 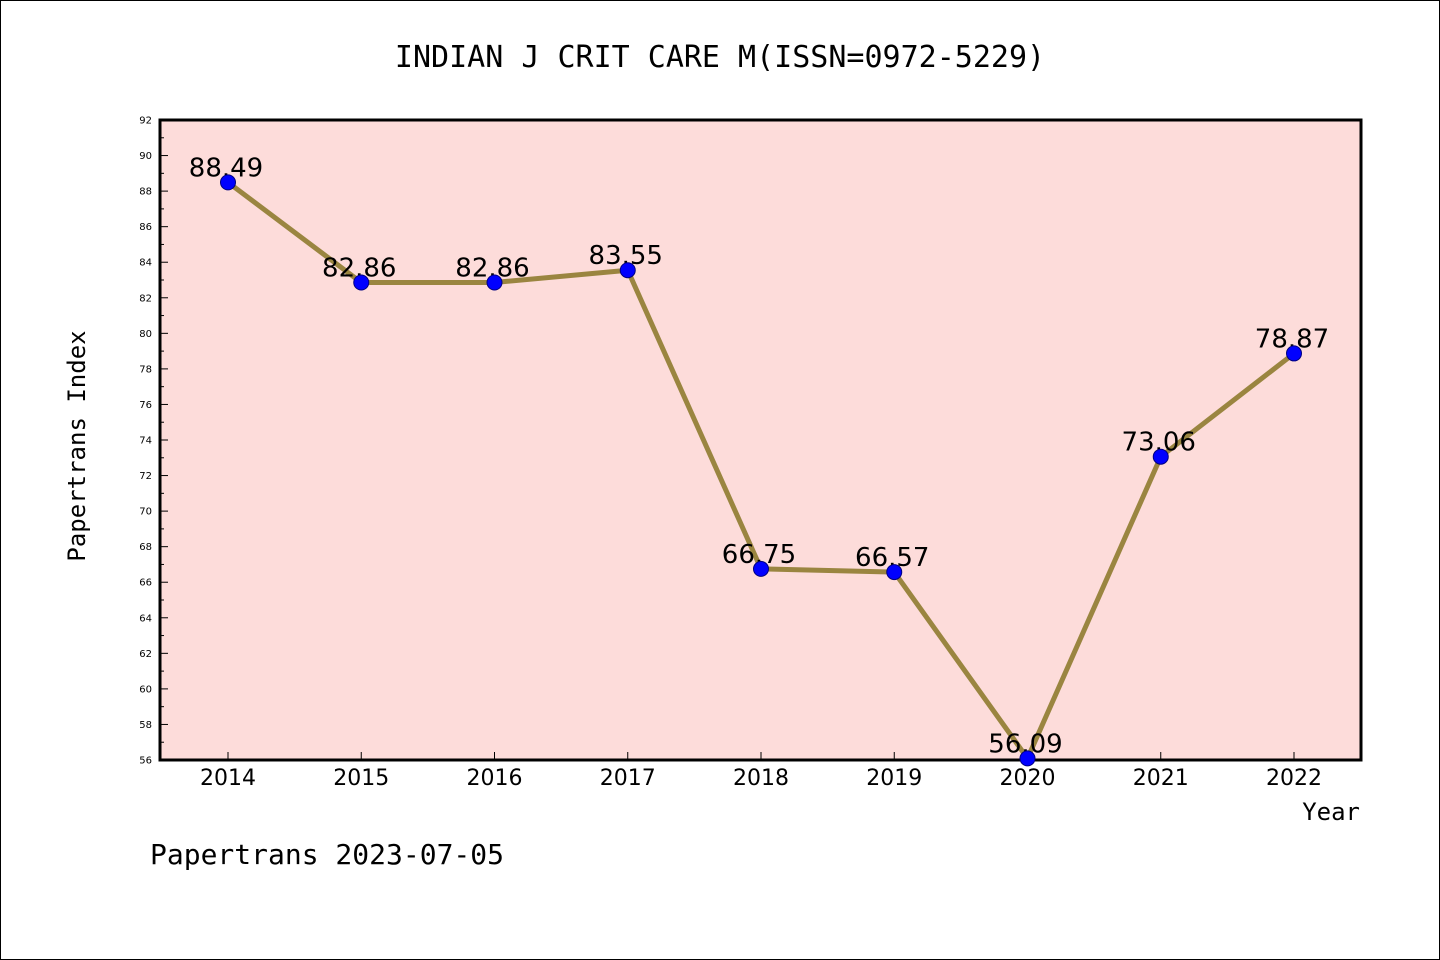 I want to click on y-tick-label: 92, so click(x=145, y=121).